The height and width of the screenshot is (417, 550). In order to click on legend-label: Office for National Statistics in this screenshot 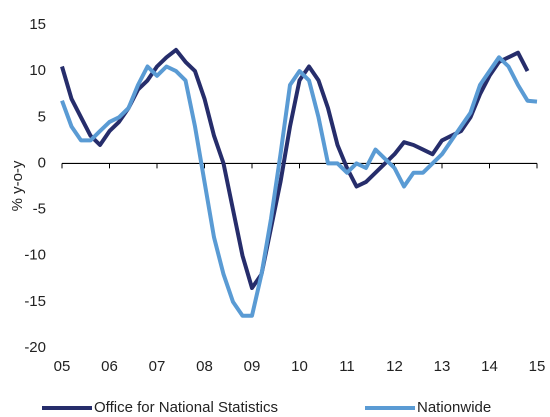, I will do `click(186, 407)`.